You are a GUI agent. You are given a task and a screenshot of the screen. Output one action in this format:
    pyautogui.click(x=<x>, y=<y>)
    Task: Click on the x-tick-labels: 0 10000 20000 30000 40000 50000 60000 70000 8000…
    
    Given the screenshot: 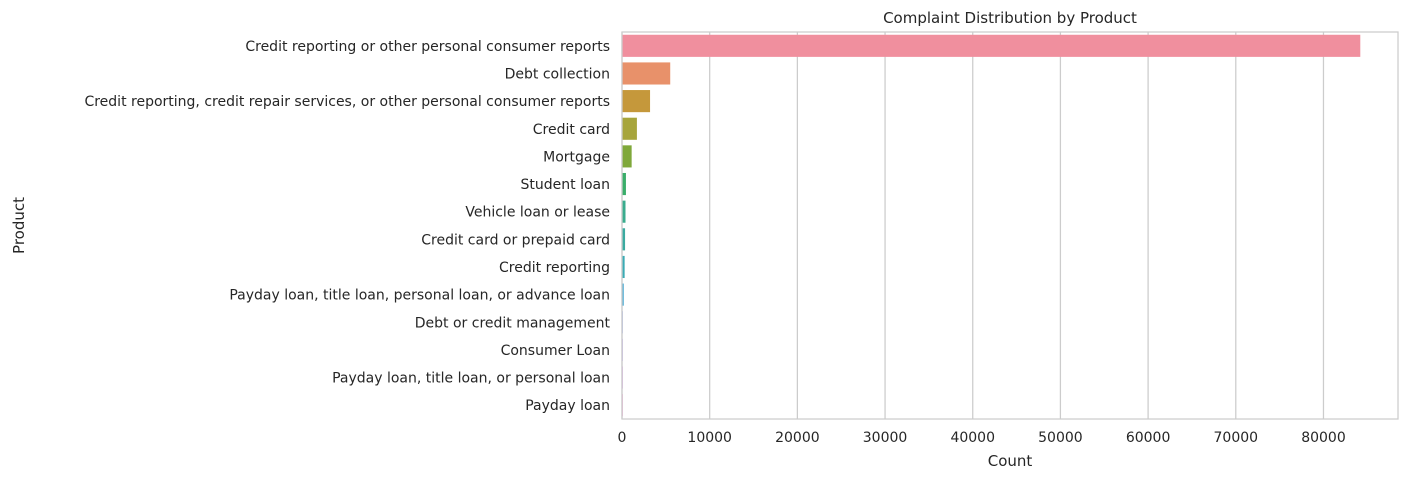 What is the action you would take?
    pyautogui.click(x=982, y=438)
    